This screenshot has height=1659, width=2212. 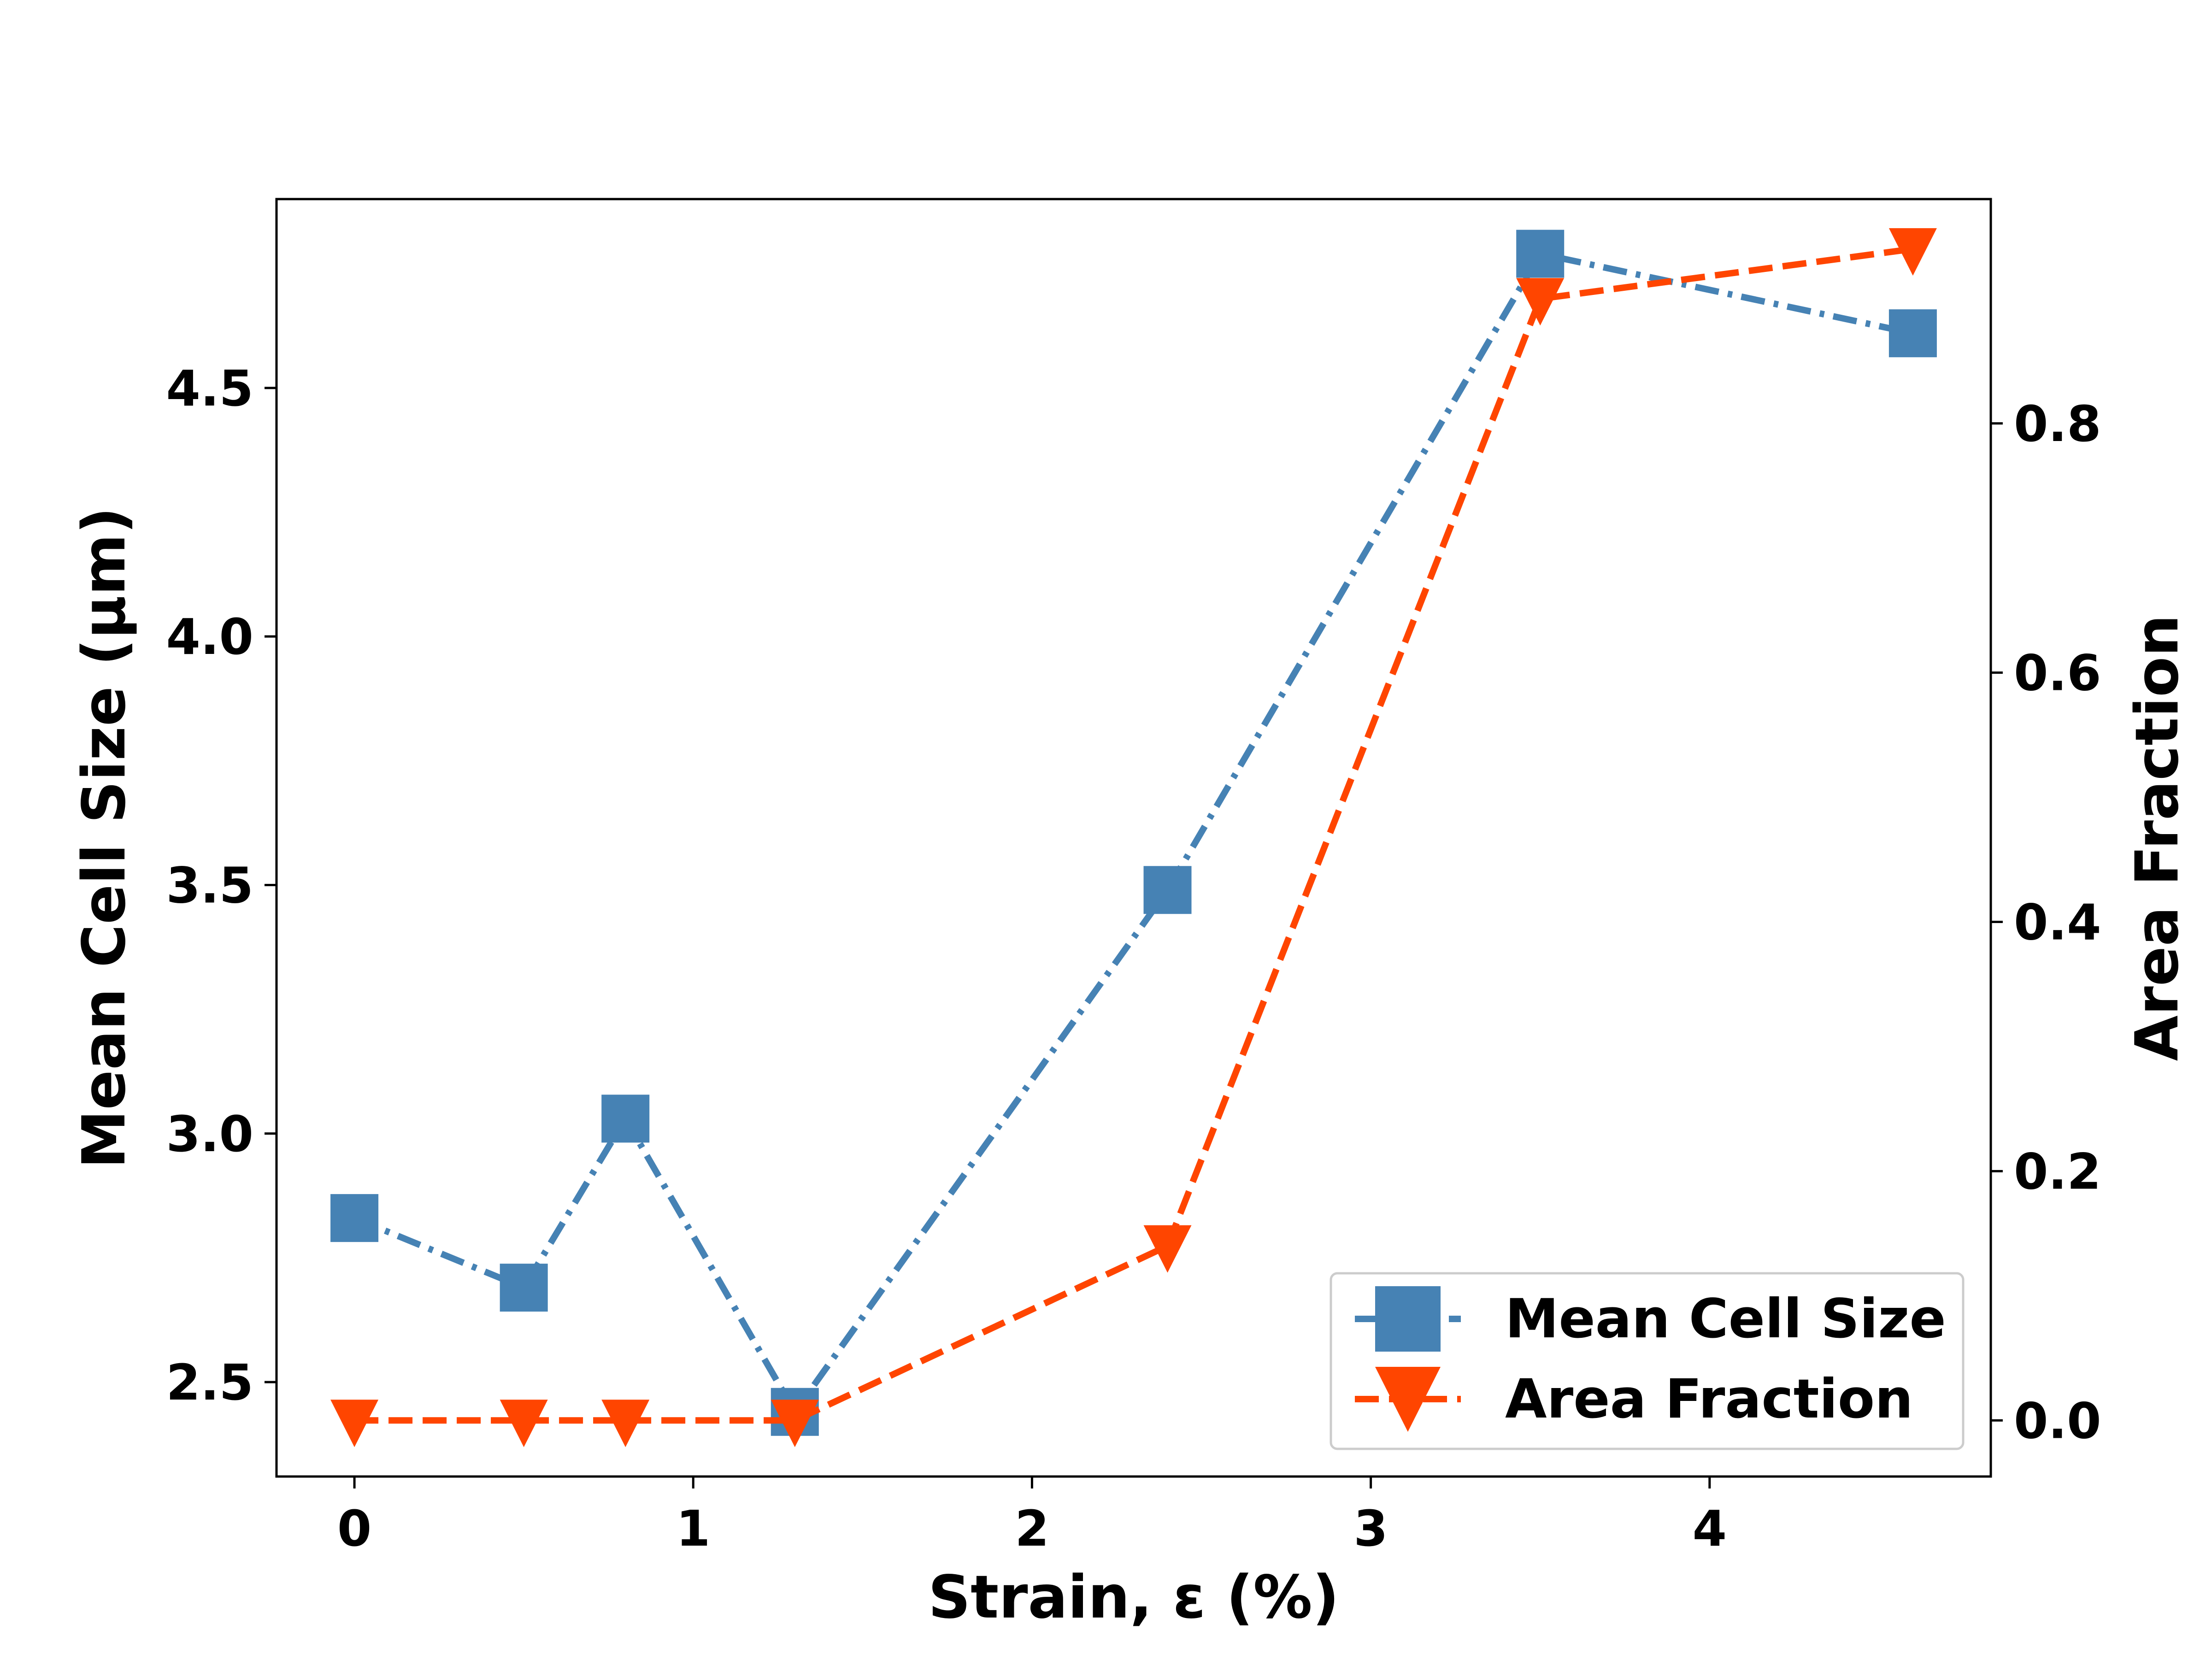 What do you see at coordinates (104, 838) in the screenshot?
I see `y-axis-left-title: Mean Cell Size (μm)` at bounding box center [104, 838].